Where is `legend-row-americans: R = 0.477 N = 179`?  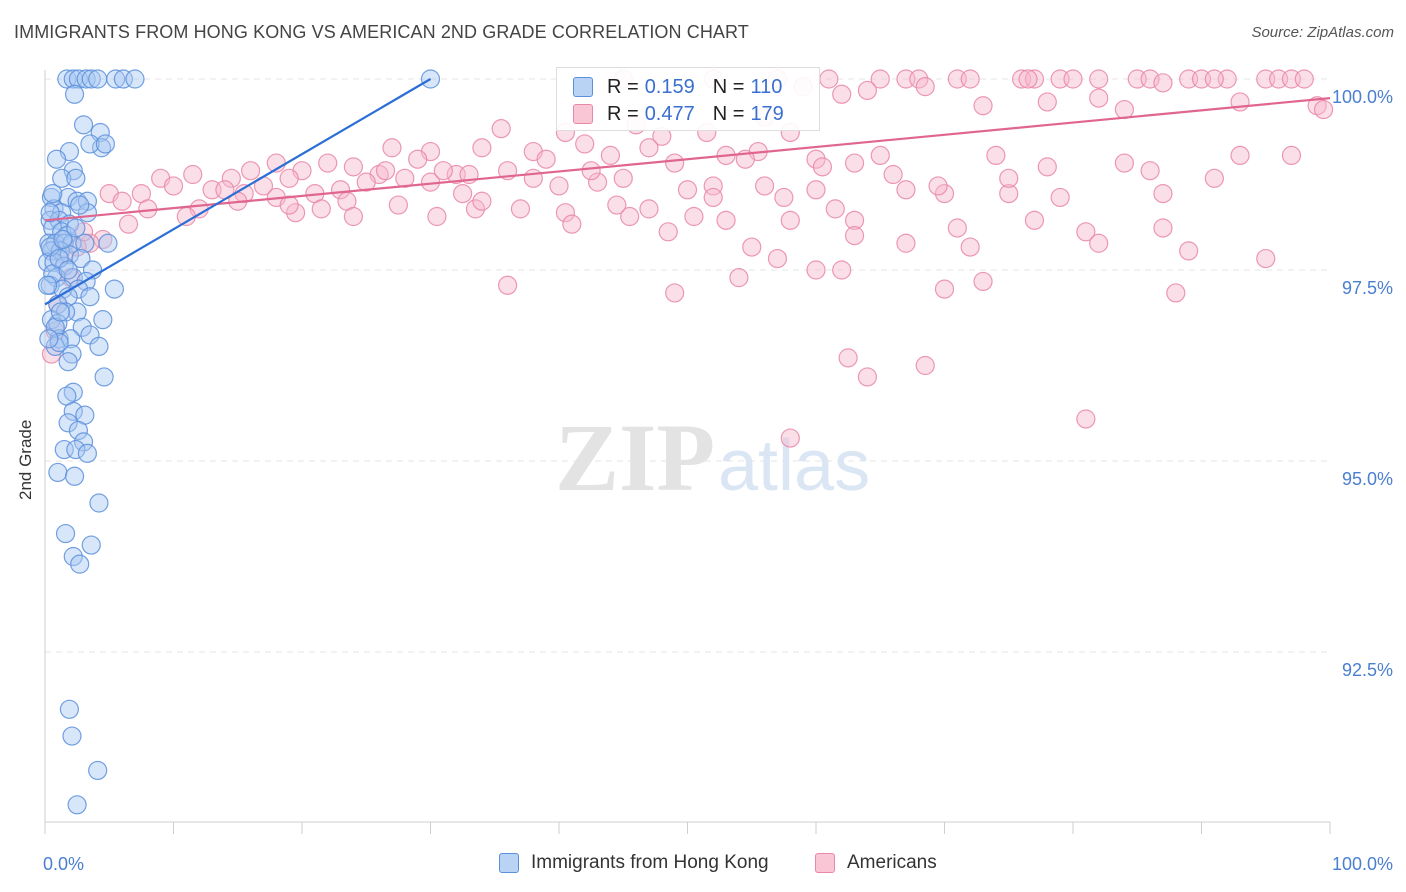 legend-row-americans: R = 0.477 N = 179 is located at coordinates (678, 114).